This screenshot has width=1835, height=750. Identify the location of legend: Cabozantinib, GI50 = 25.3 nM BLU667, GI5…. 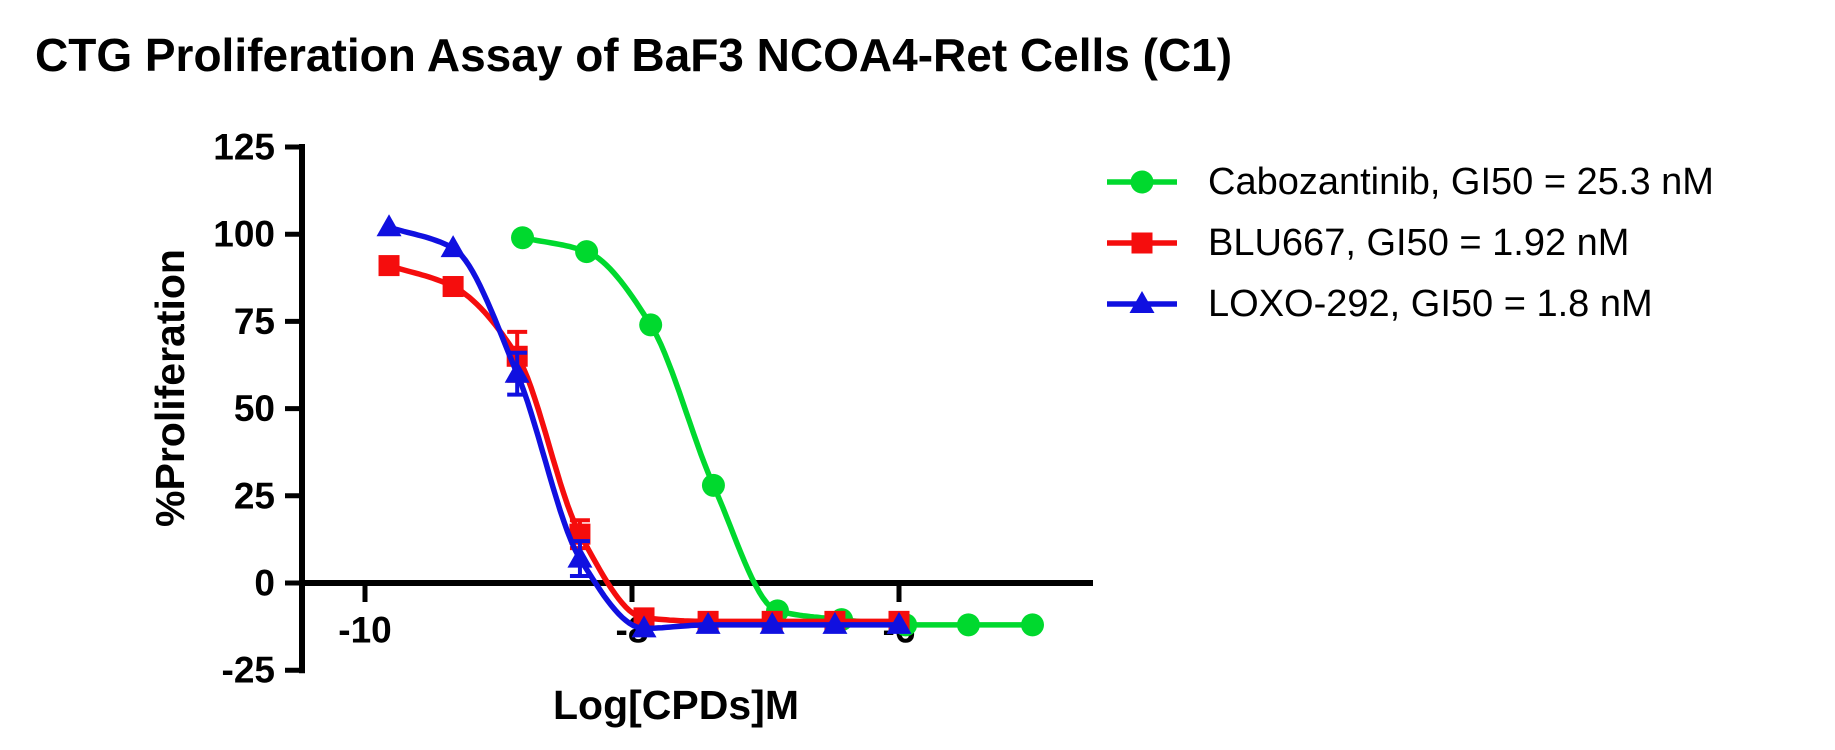
(1408, 243).